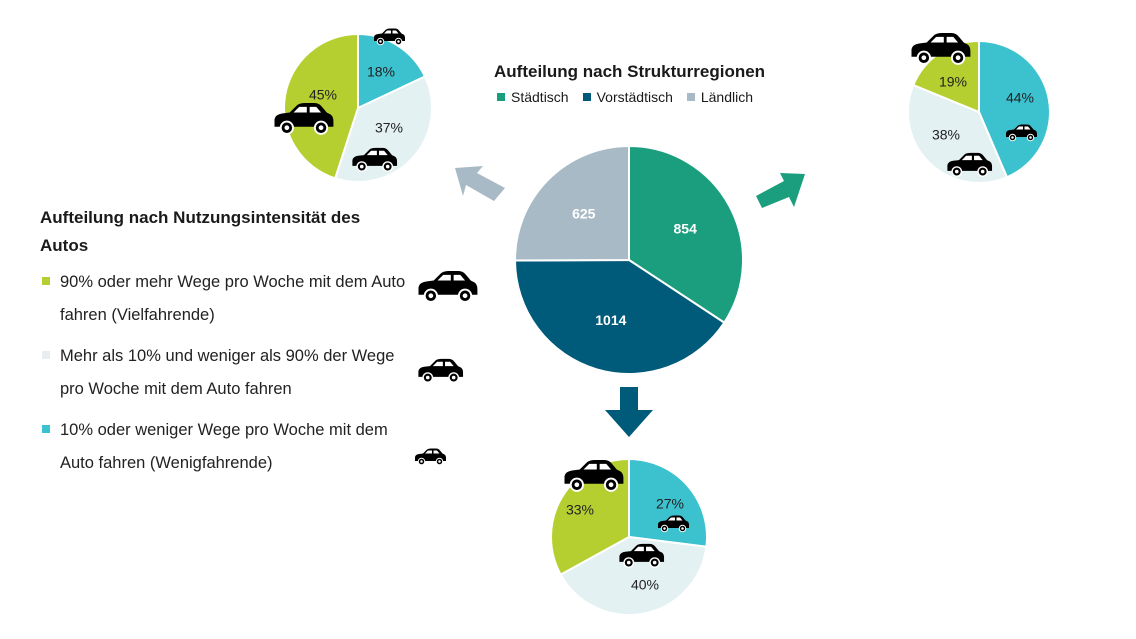 This screenshot has width=1136, height=639. I want to click on data-label-center-ländlich: 625, so click(584, 214).